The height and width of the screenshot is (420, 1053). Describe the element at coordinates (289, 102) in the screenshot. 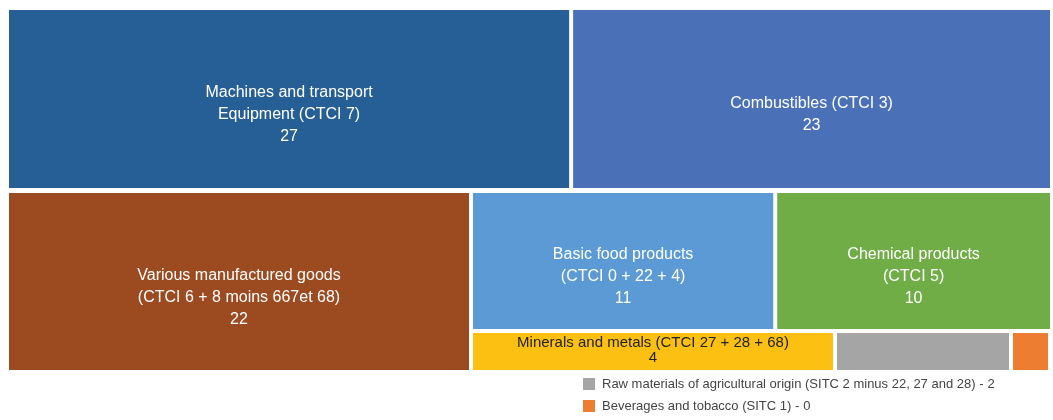

I see `category-label: Machines and transport Equipment (CTCI 7)` at that location.